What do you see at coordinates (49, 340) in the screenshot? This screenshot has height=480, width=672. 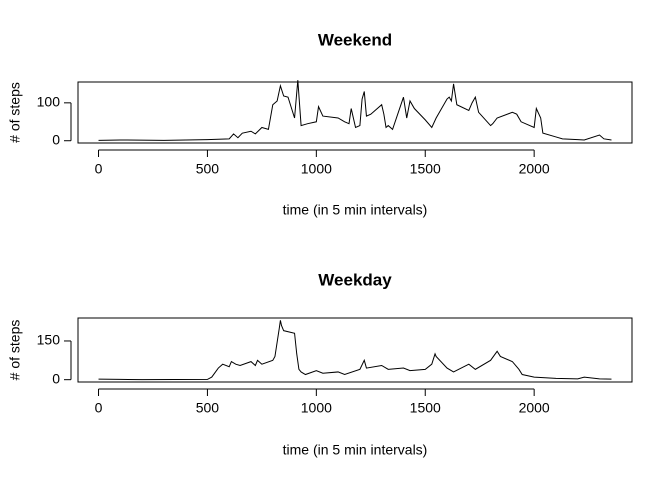 I see `y-tick-label: 150` at bounding box center [49, 340].